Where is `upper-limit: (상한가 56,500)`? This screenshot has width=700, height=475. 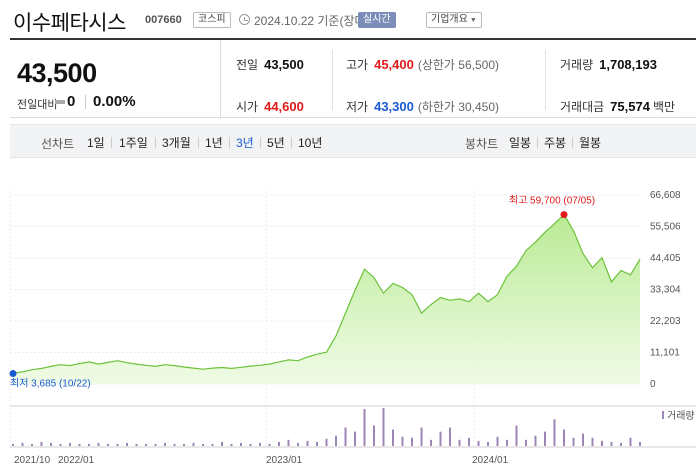
upper-limit: (상한가 56,500) is located at coordinates (458, 65).